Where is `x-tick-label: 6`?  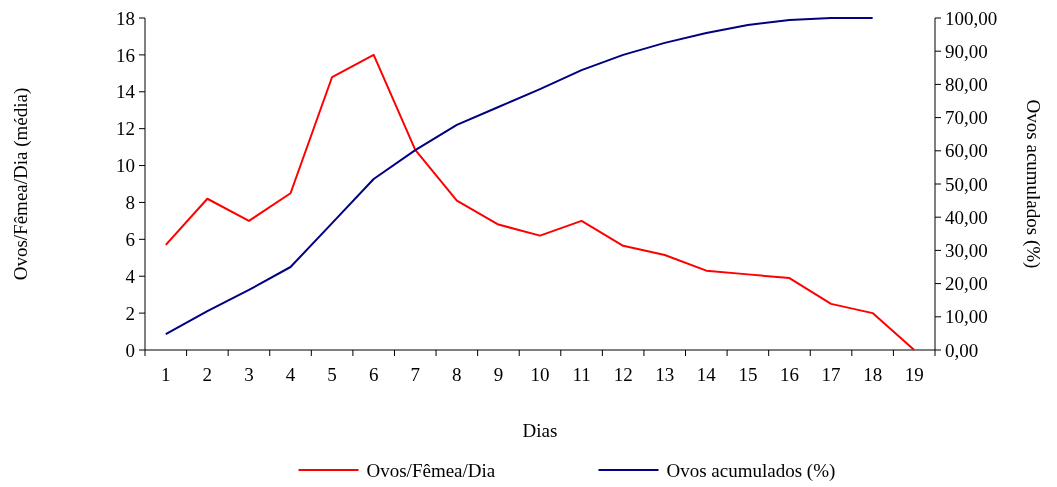
x-tick-label: 6 is located at coordinates (373, 374).